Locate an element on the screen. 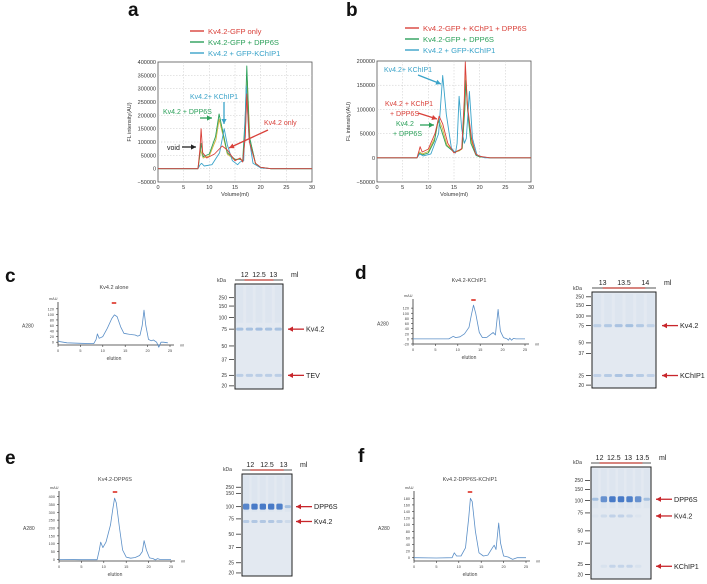 The width and height of the screenshot is (707, 584). marker-label: 250 is located at coordinates (580, 298).